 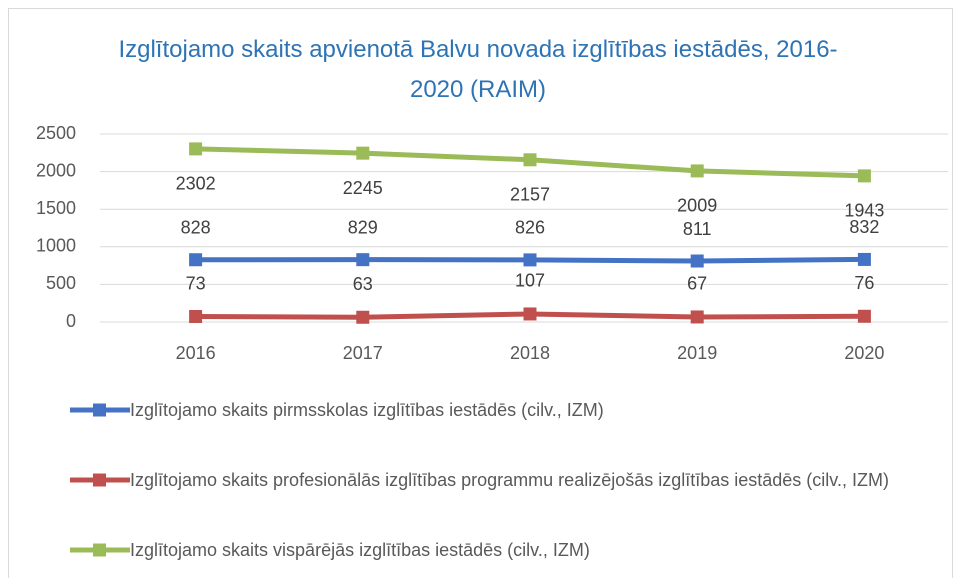 What do you see at coordinates (530, 228) in the screenshot?
I see `data-label: 826` at bounding box center [530, 228].